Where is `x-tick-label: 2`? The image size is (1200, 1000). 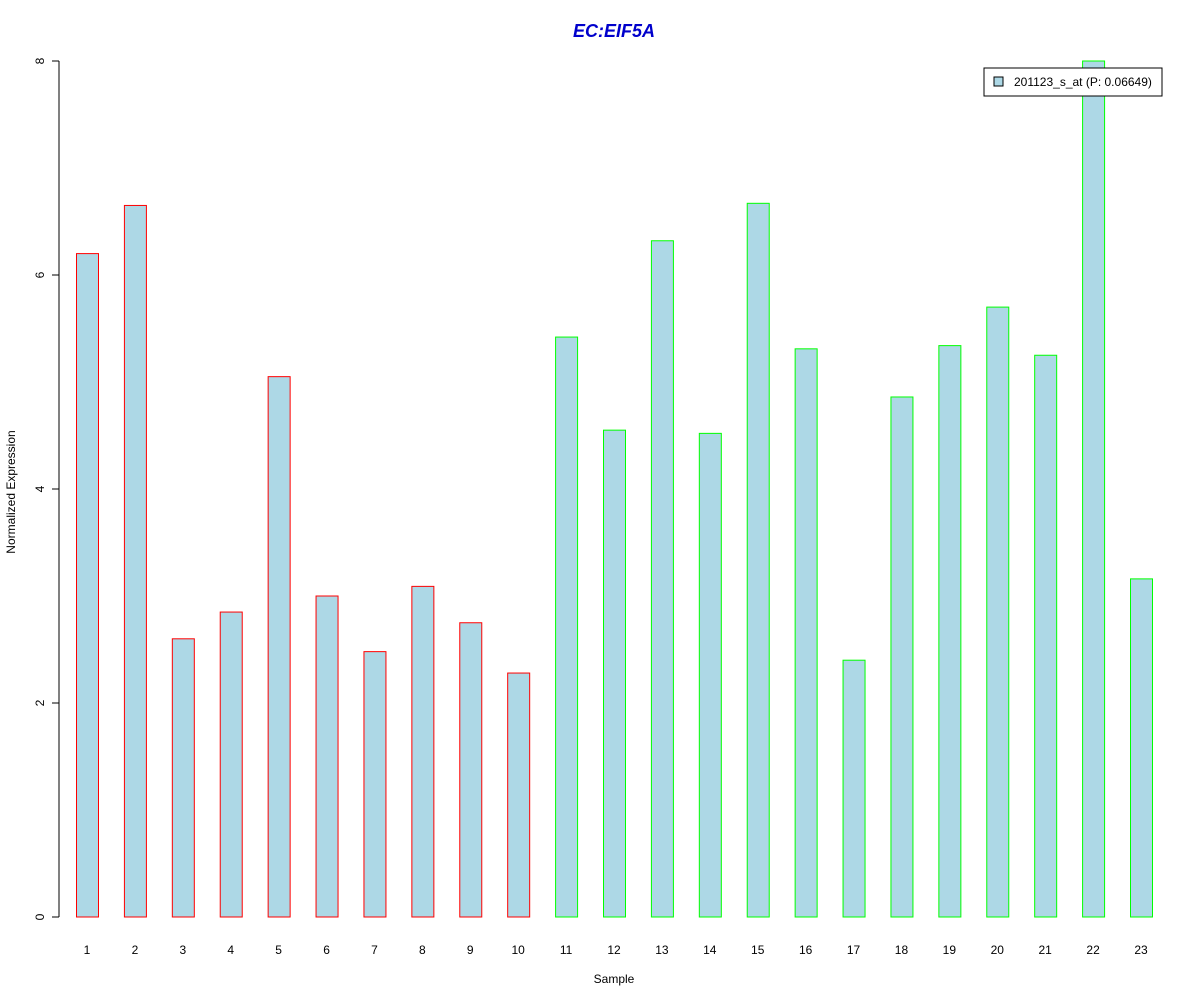 x-tick-label: 2 is located at coordinates (135, 950).